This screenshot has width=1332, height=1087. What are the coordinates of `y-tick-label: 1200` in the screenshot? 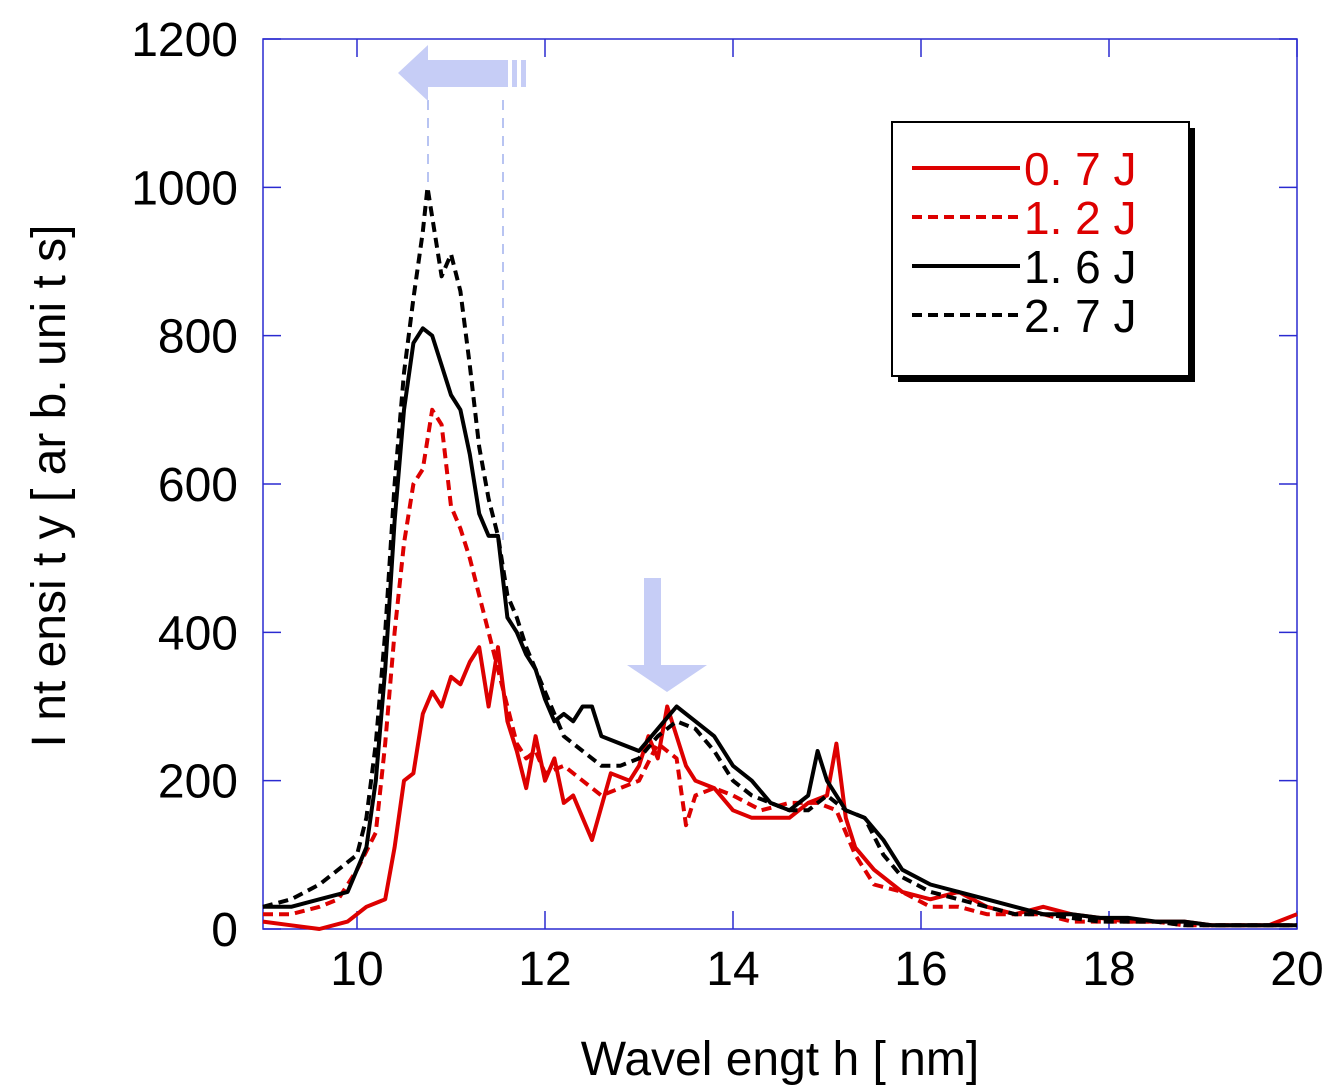 It's located at (184, 40).